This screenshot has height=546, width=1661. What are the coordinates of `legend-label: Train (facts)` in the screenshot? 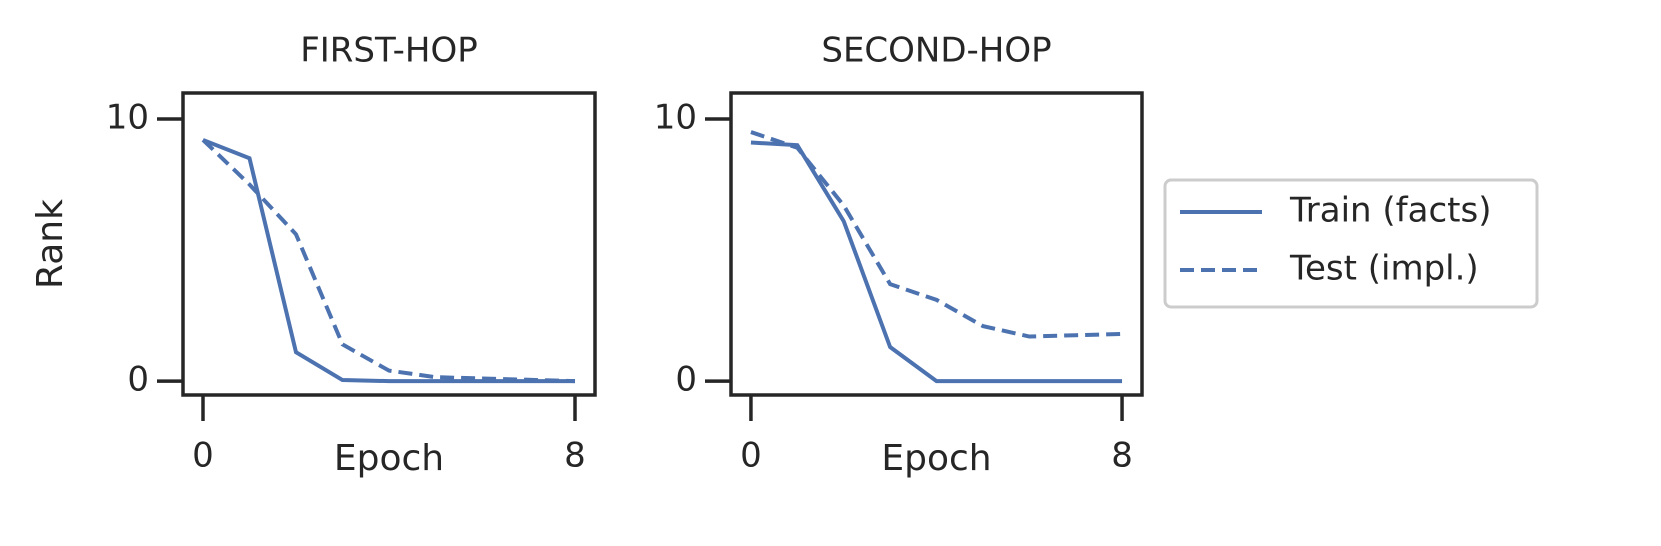 It's located at (1390, 211).